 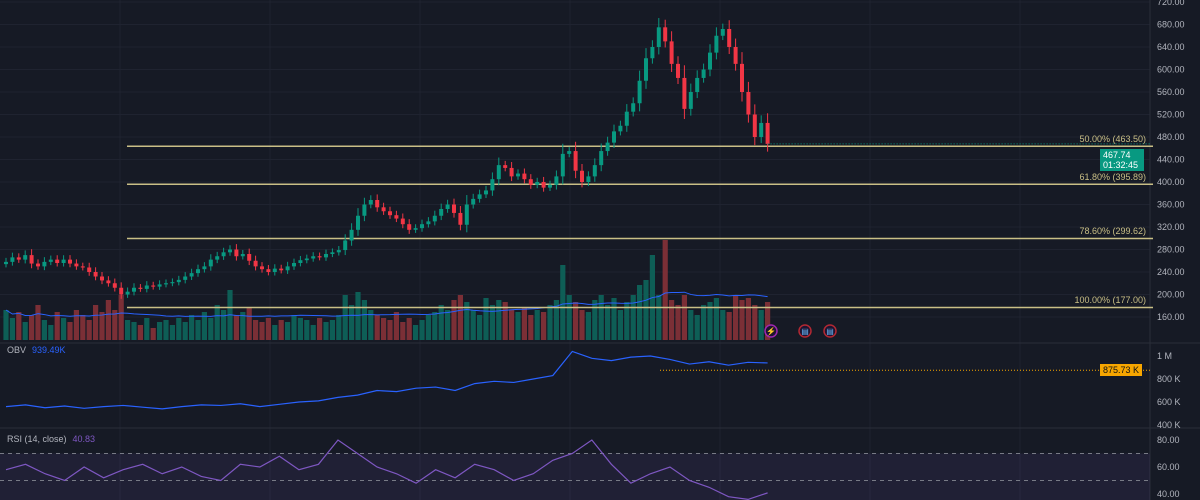 I want to click on price-tick-label: 520.00, so click(x=1171, y=115).